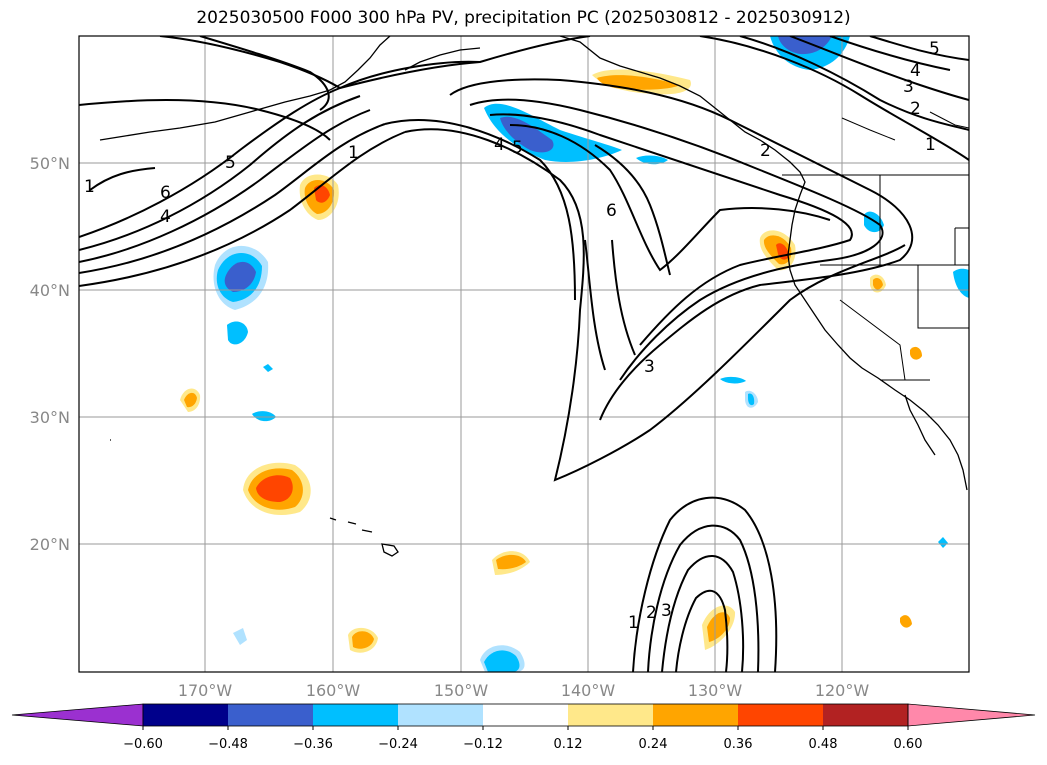  What do you see at coordinates (50, 290) in the screenshot?
I see `lat-label: 40°N` at bounding box center [50, 290].